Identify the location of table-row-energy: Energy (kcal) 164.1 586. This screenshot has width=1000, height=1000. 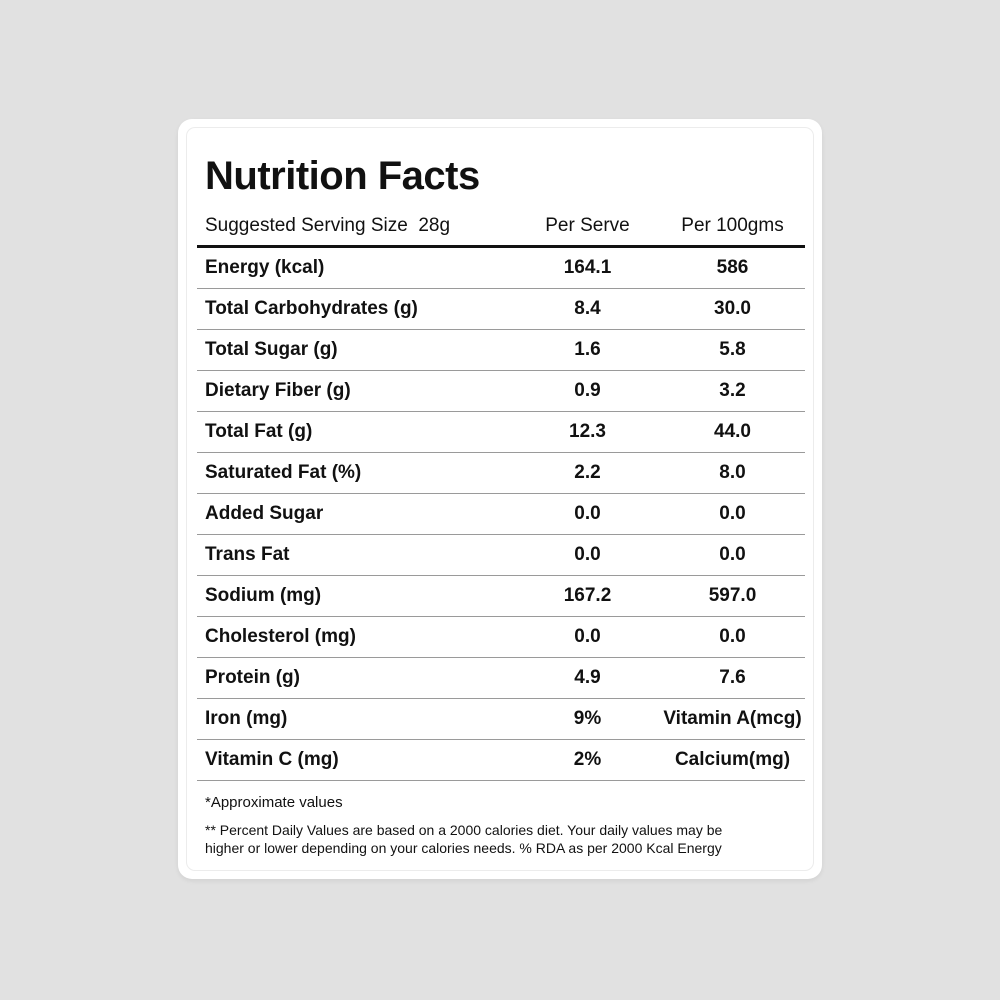
(501, 268).